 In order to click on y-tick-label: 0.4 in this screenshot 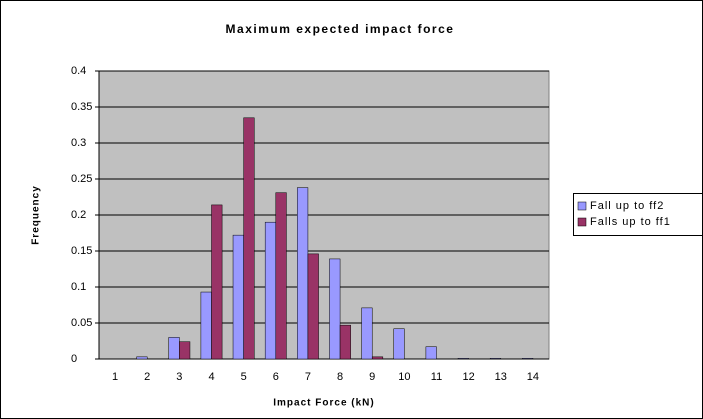, I will do `click(78, 71)`.